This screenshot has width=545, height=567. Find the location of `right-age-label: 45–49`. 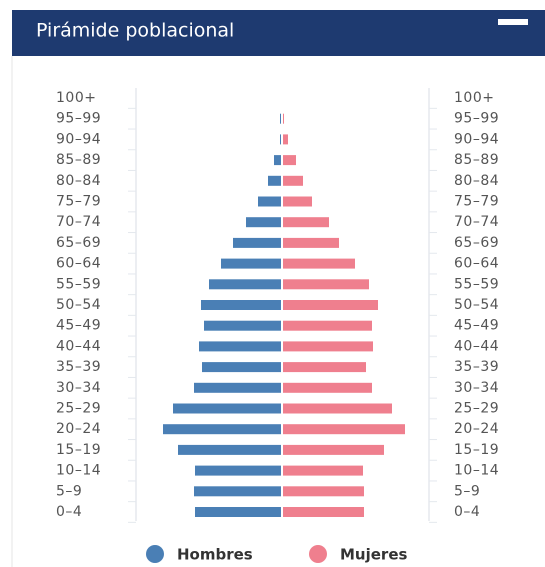

right-age-label: 45–49 is located at coordinates (476, 326).